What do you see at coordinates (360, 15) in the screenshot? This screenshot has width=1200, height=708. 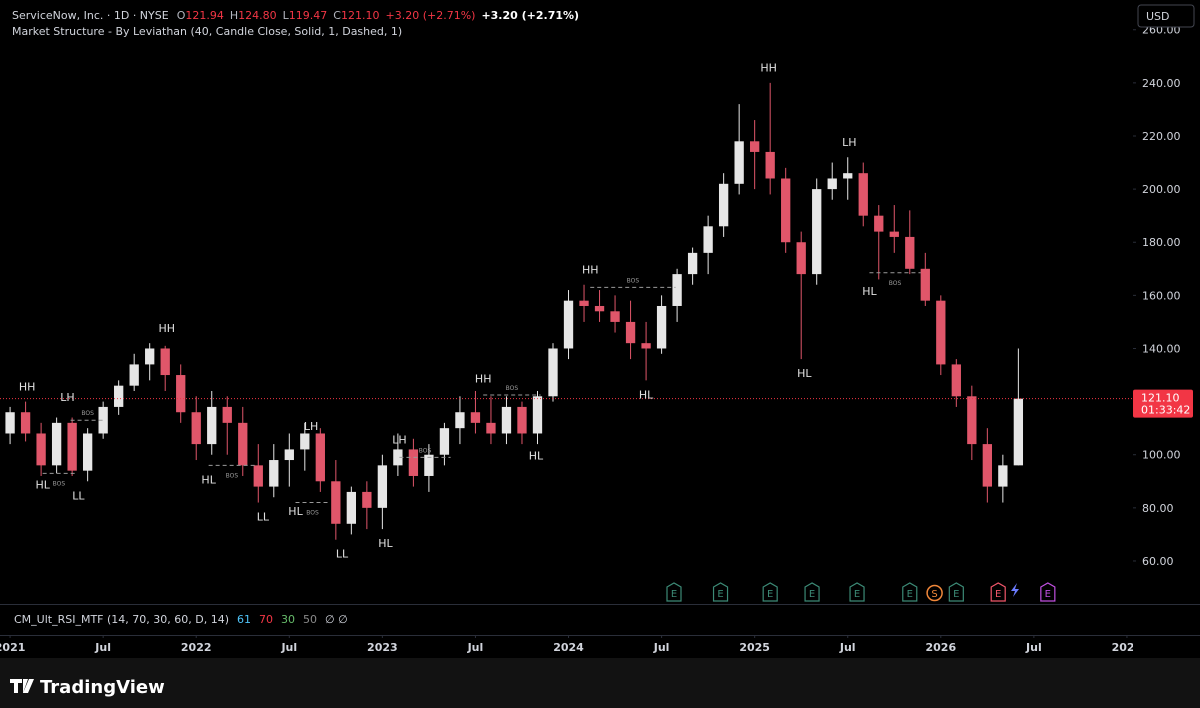 I see `legend-text: 121.10` at bounding box center [360, 15].